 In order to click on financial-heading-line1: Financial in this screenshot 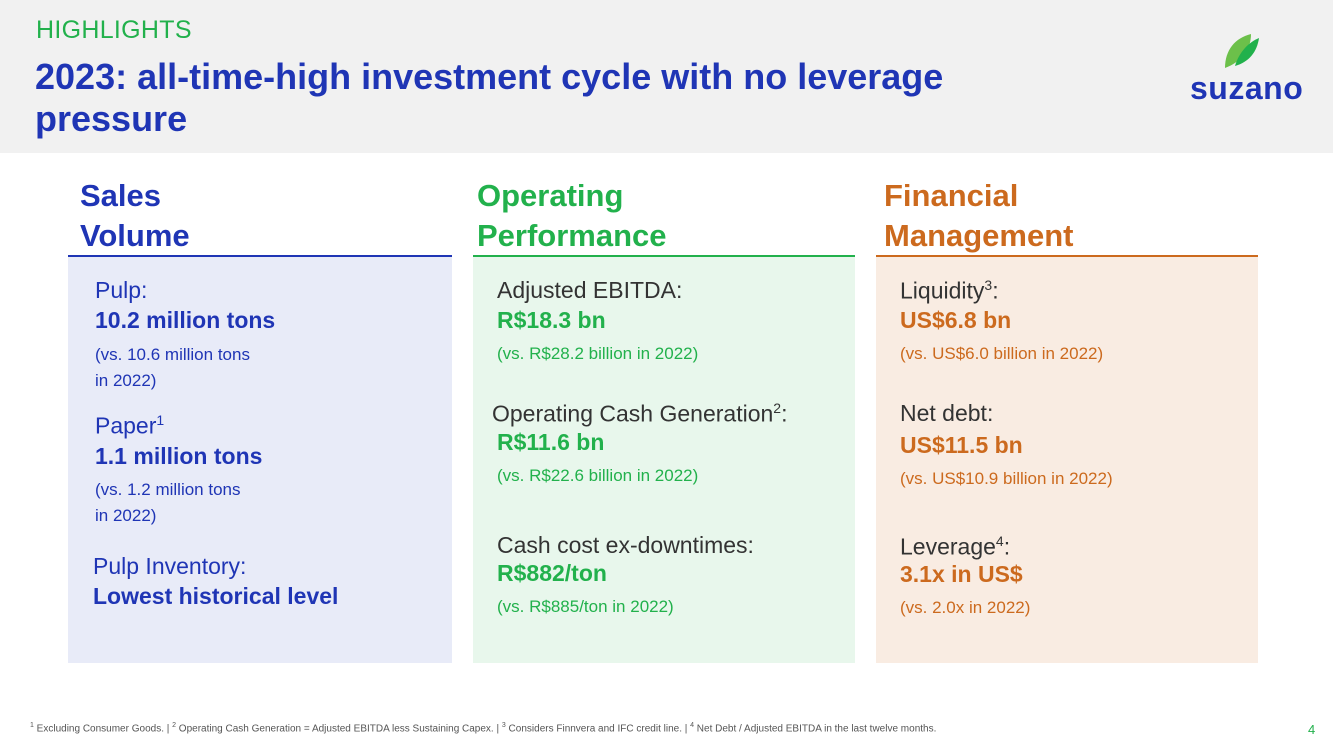, I will do `click(951, 195)`.